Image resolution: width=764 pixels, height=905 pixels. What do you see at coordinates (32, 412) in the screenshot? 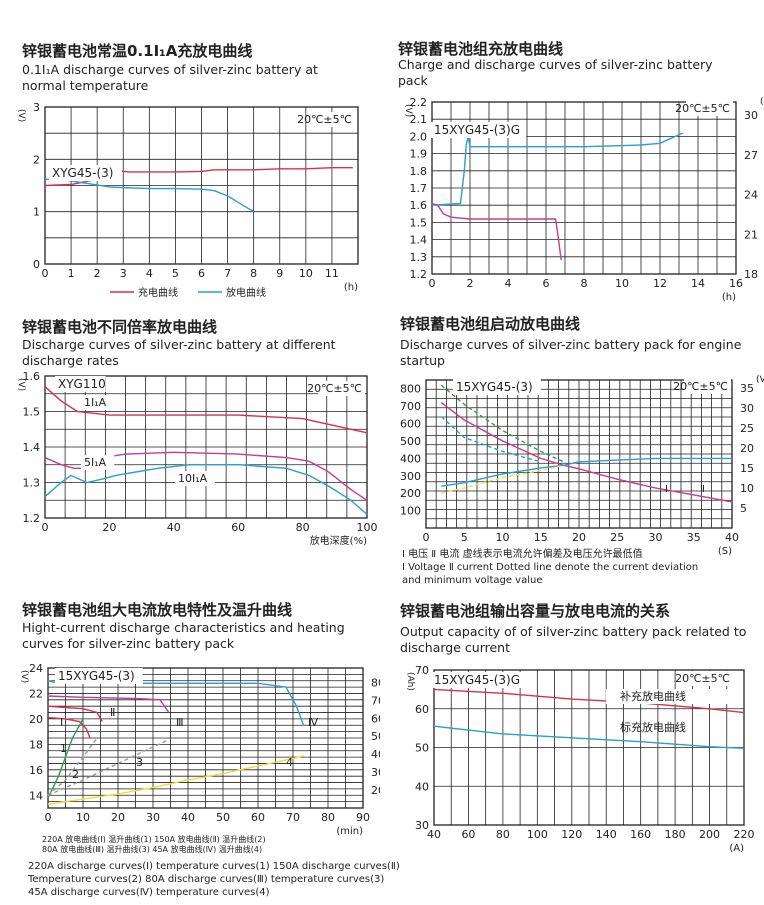
I see `chart3-ytick-label: 1.5` at bounding box center [32, 412].